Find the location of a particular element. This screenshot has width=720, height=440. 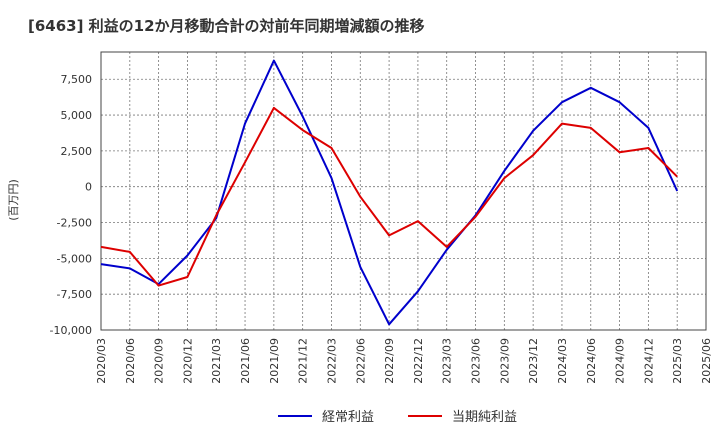

y-axis-label: (百万円) is located at coordinates (13, 200).